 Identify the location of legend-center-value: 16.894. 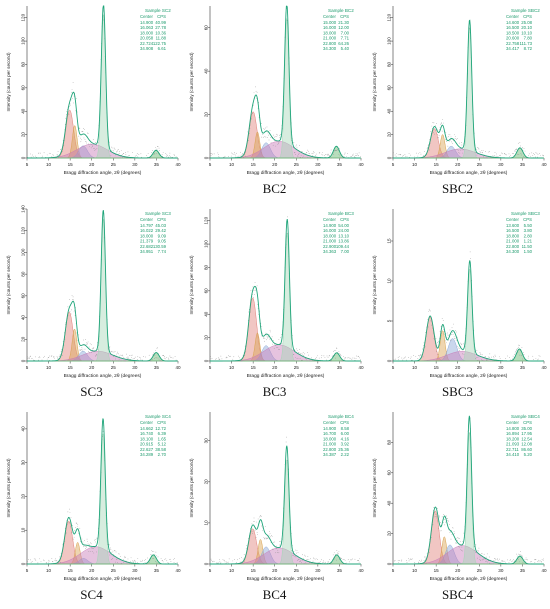
(513, 433).